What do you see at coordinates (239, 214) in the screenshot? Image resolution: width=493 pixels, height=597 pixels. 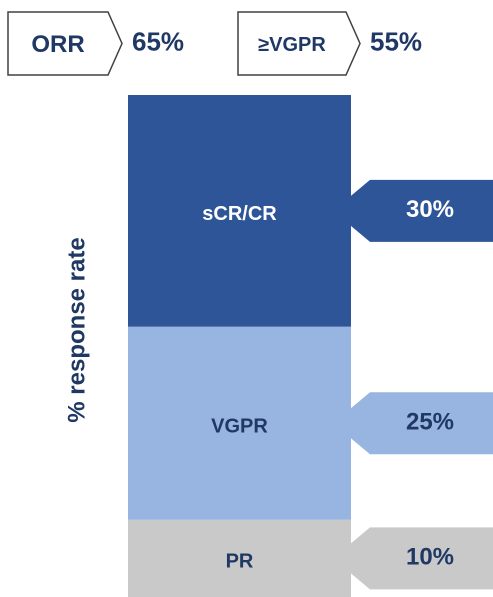 I see `segment-label: sCR/CR` at bounding box center [239, 214].